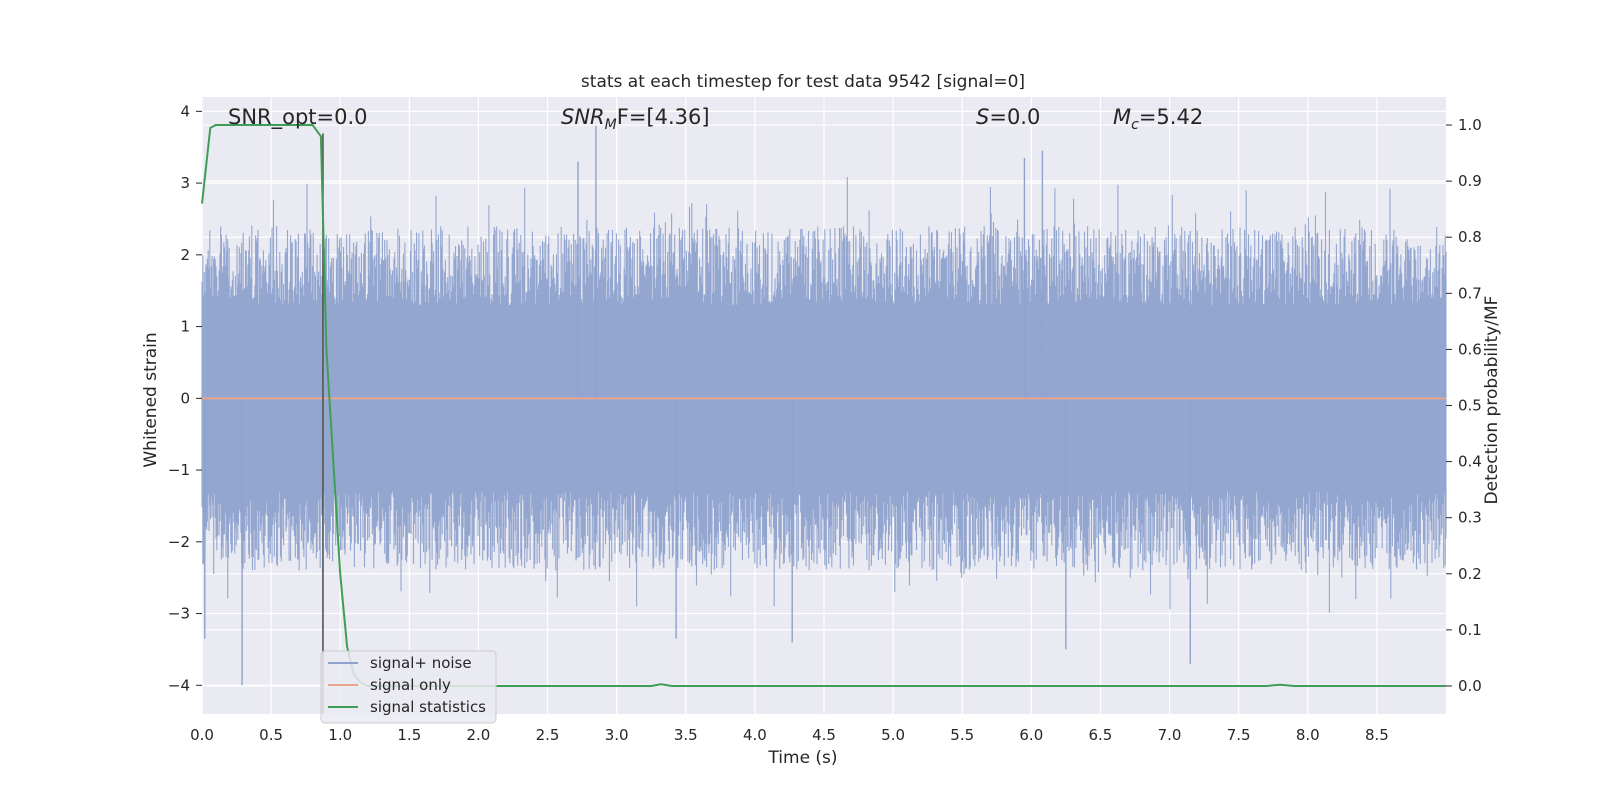  I want to click on y-tick-label: −3, so click(179, 614).